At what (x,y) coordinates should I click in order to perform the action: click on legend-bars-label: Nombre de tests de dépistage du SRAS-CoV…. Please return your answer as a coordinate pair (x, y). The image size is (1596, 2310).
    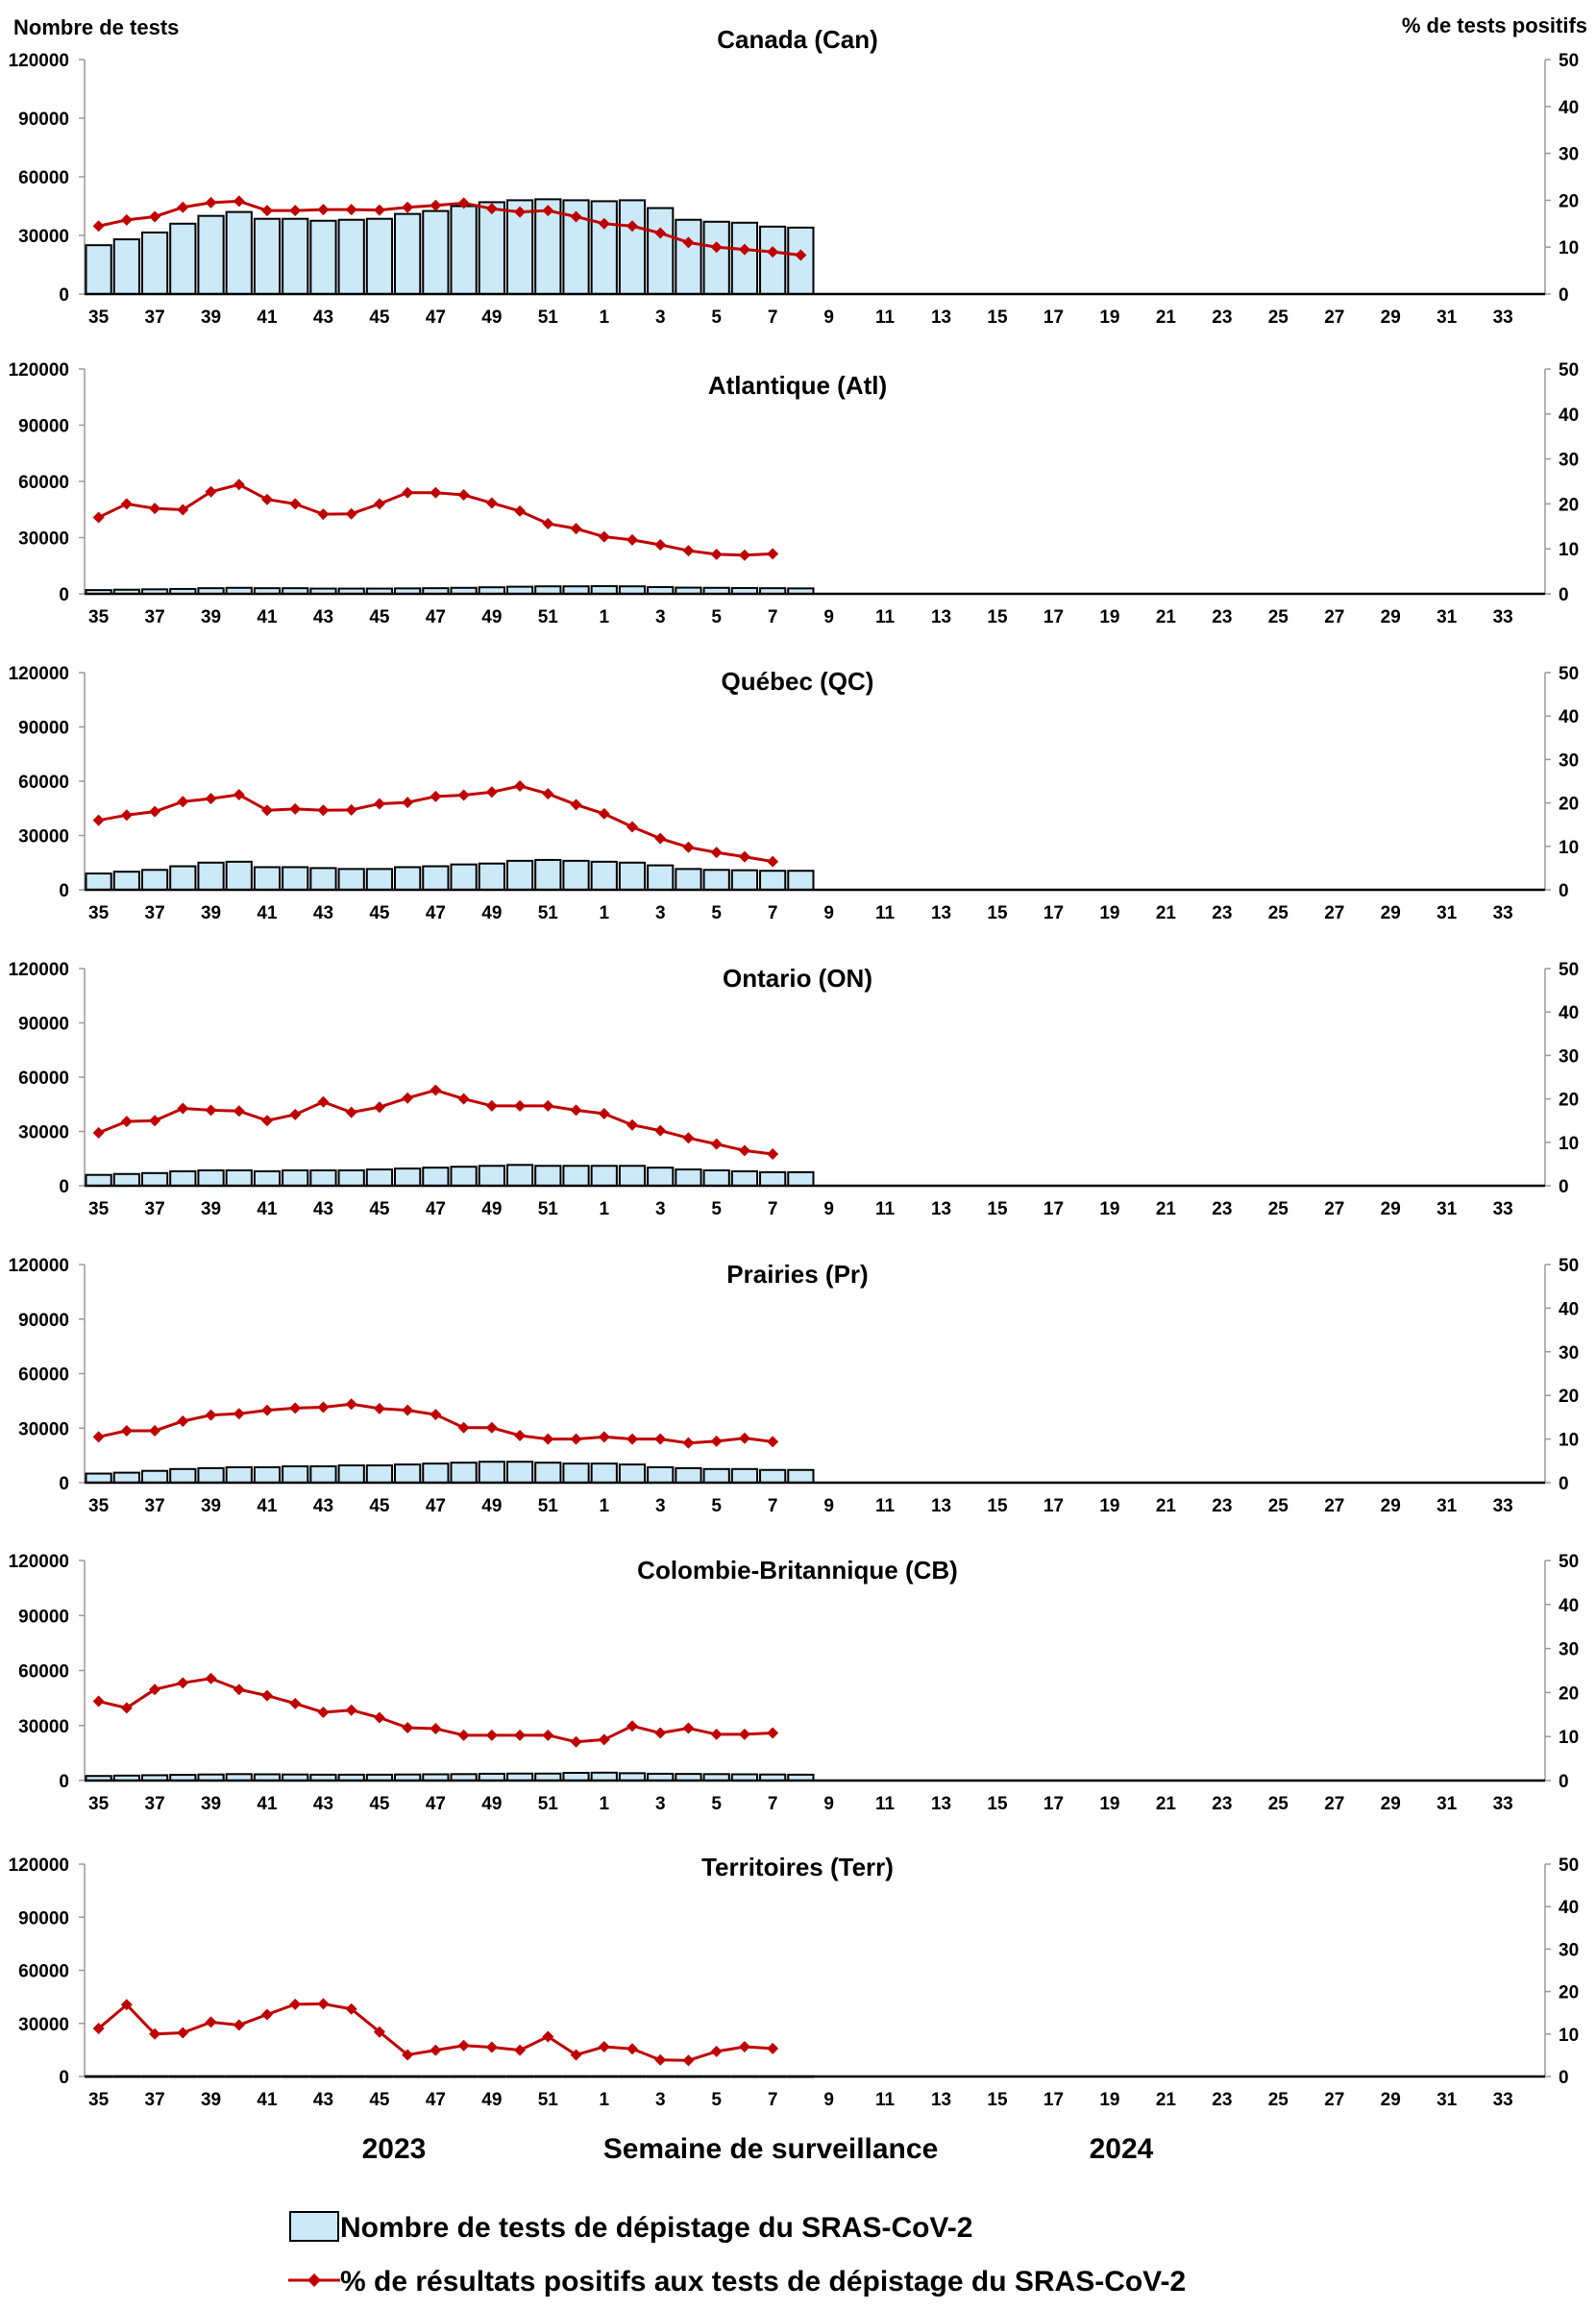
    Looking at the image, I should click on (656, 2228).